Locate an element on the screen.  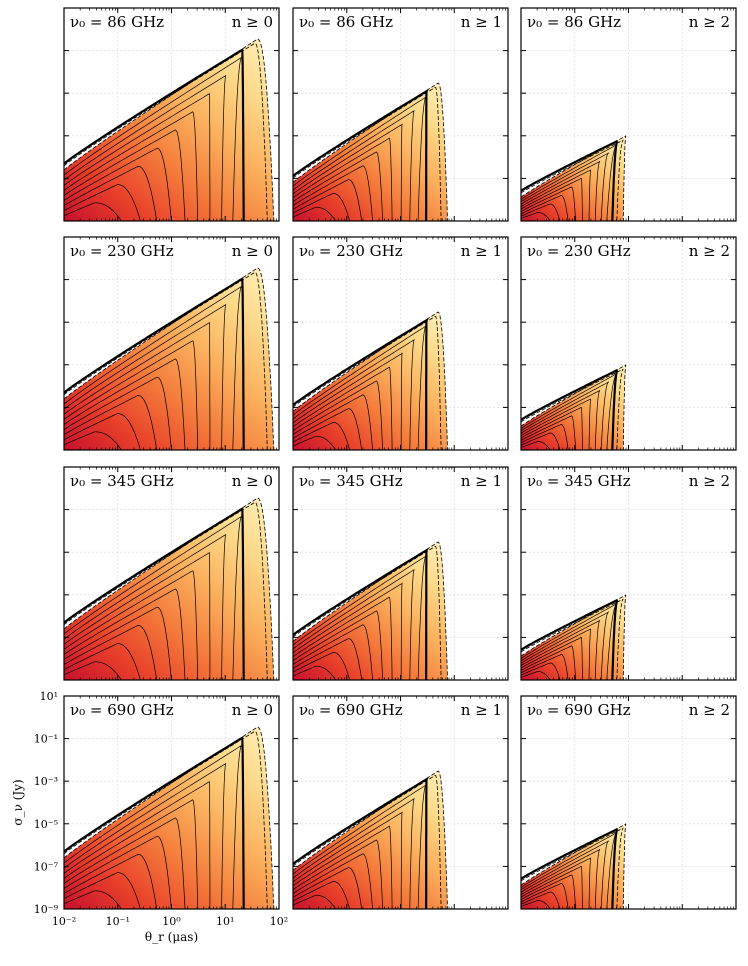
panel-0-1: ν₀ = 86 GHz n ≥ 1 is located at coordinates (400, 114).